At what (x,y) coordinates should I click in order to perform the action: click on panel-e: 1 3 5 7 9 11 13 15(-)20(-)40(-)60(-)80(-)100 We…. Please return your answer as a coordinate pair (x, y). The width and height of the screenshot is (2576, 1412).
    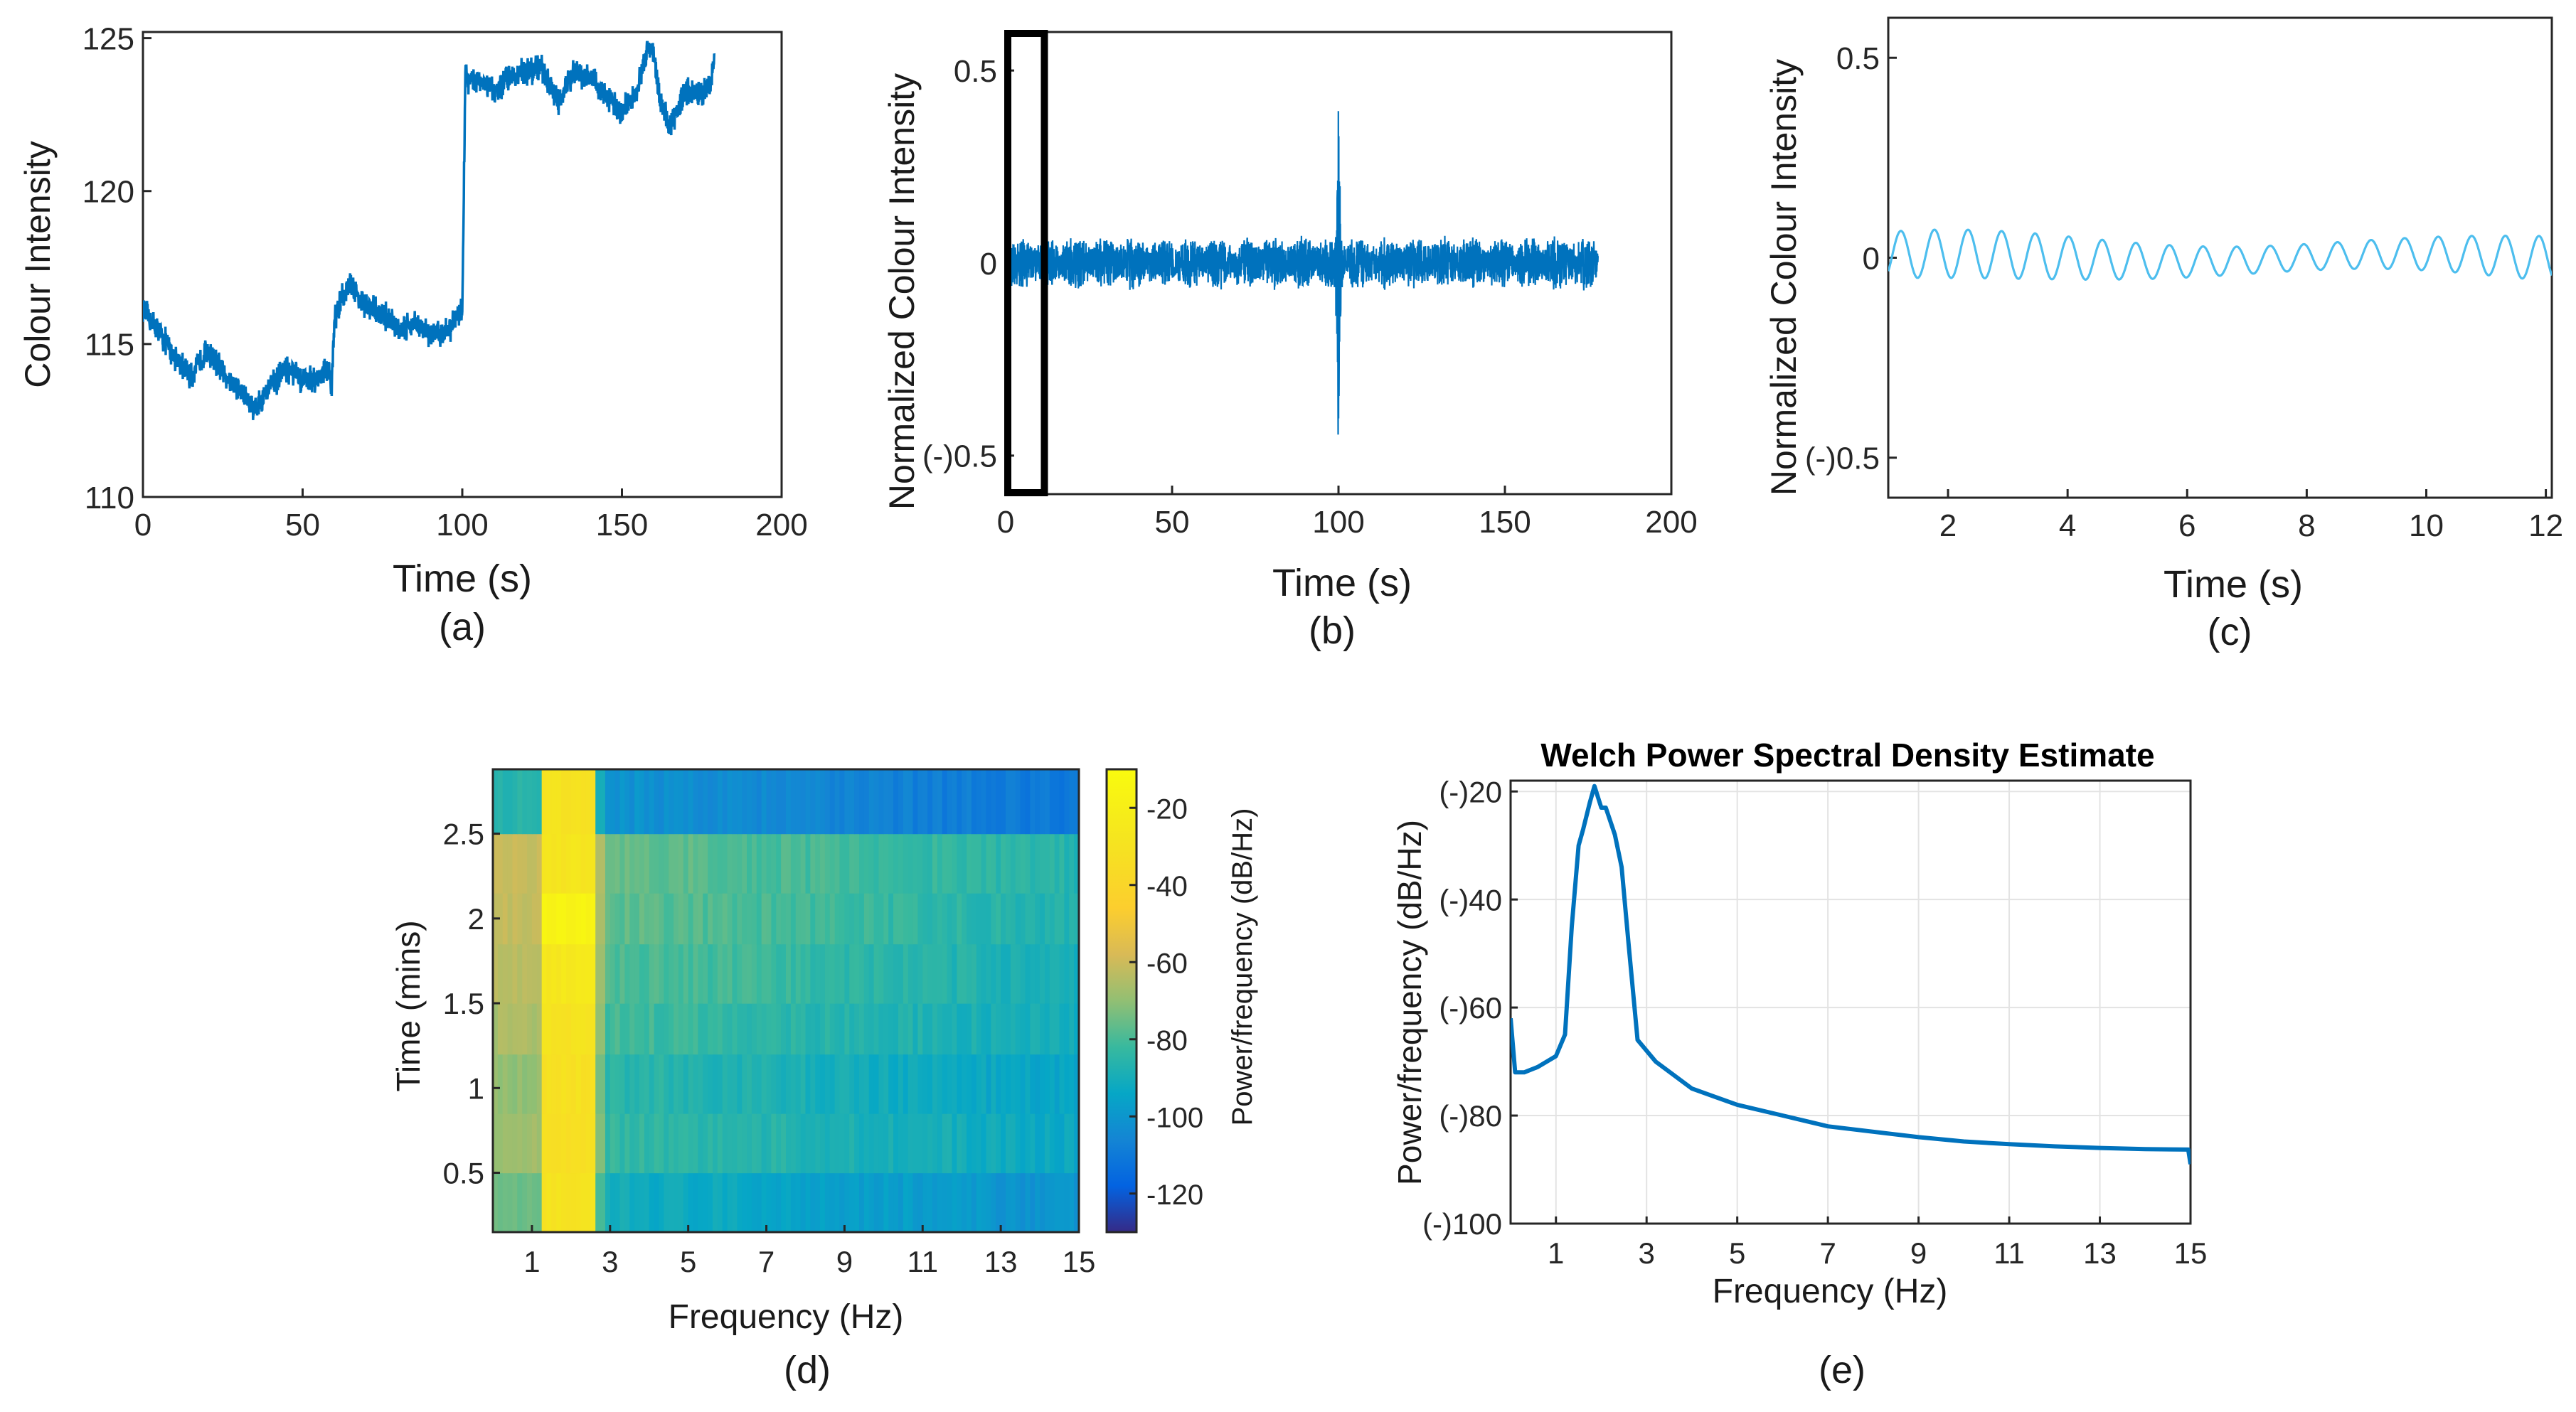
    Looking at the image, I should click on (1799, 1064).